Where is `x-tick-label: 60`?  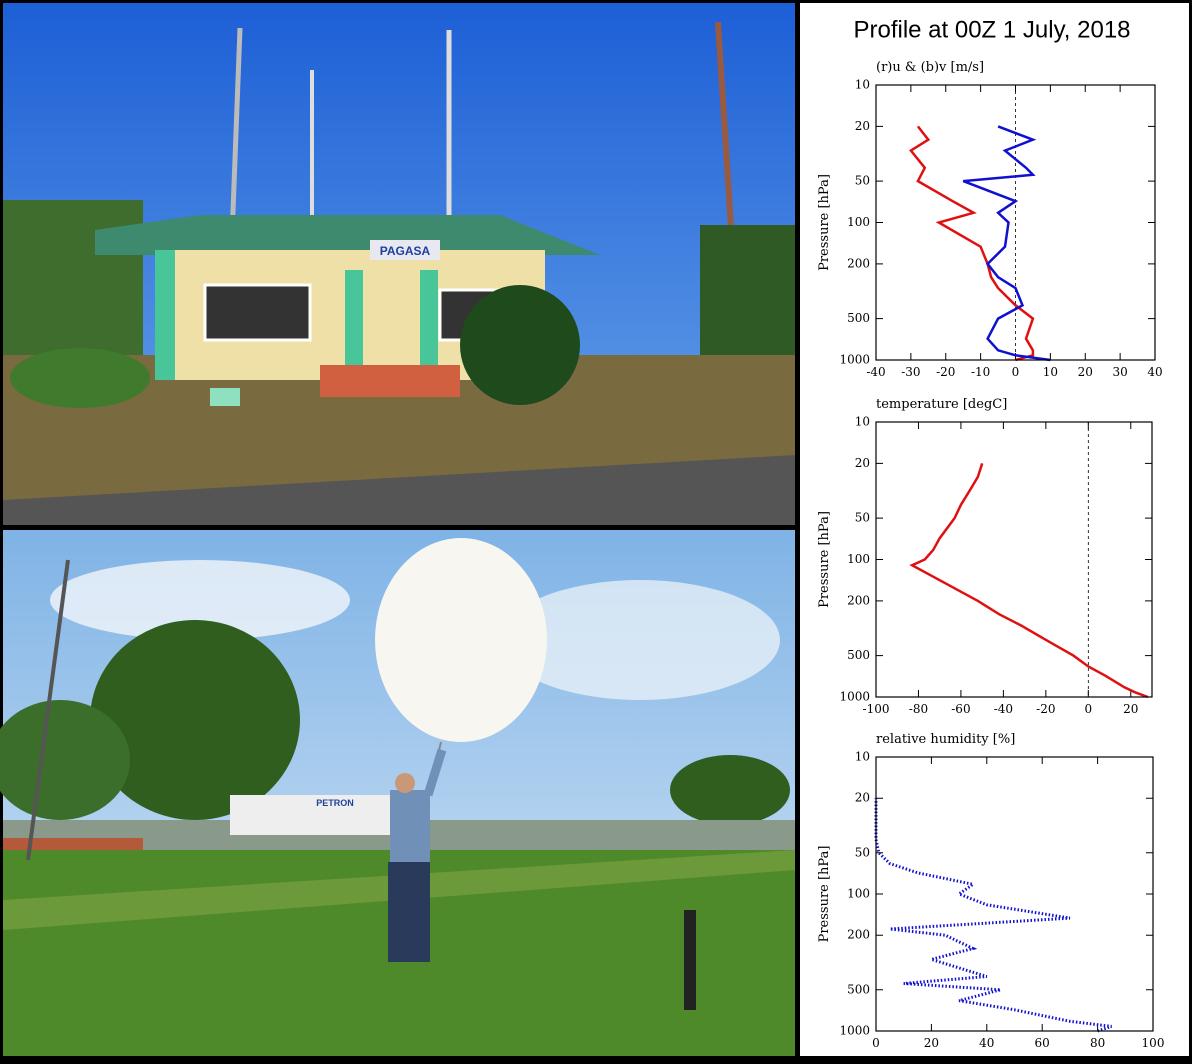
x-tick-label: 60 is located at coordinates (1042, 1043).